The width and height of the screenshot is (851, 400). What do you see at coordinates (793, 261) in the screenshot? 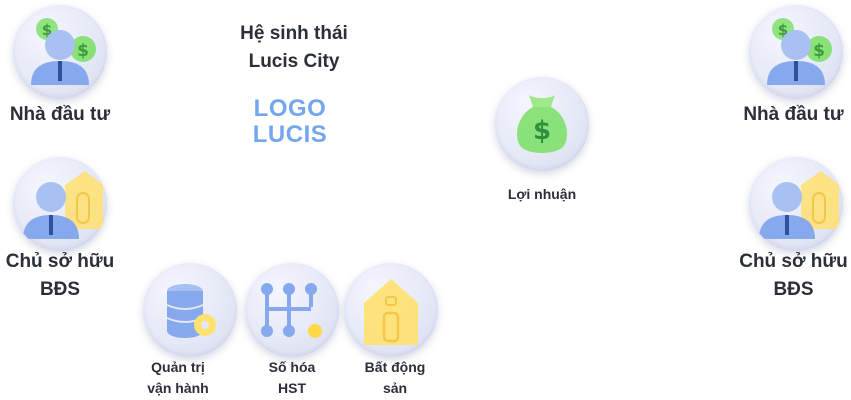
I see `owner-label-right-line1: Chủ sở hữu` at bounding box center [793, 261].